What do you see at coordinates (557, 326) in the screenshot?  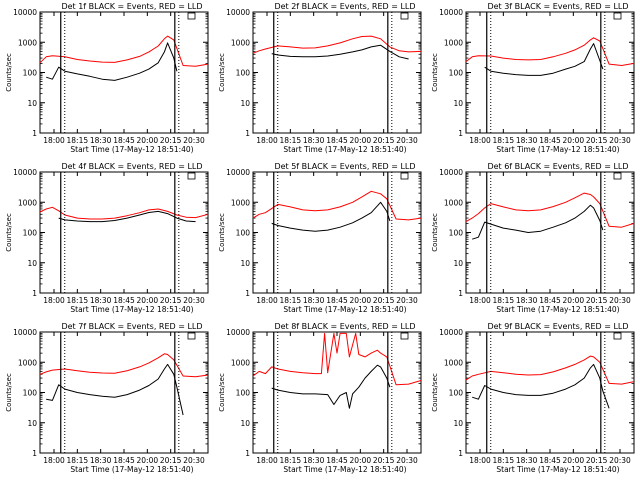 I see `chart-title: Det 9f BLACK = Events, RED = LLD` at bounding box center [557, 326].